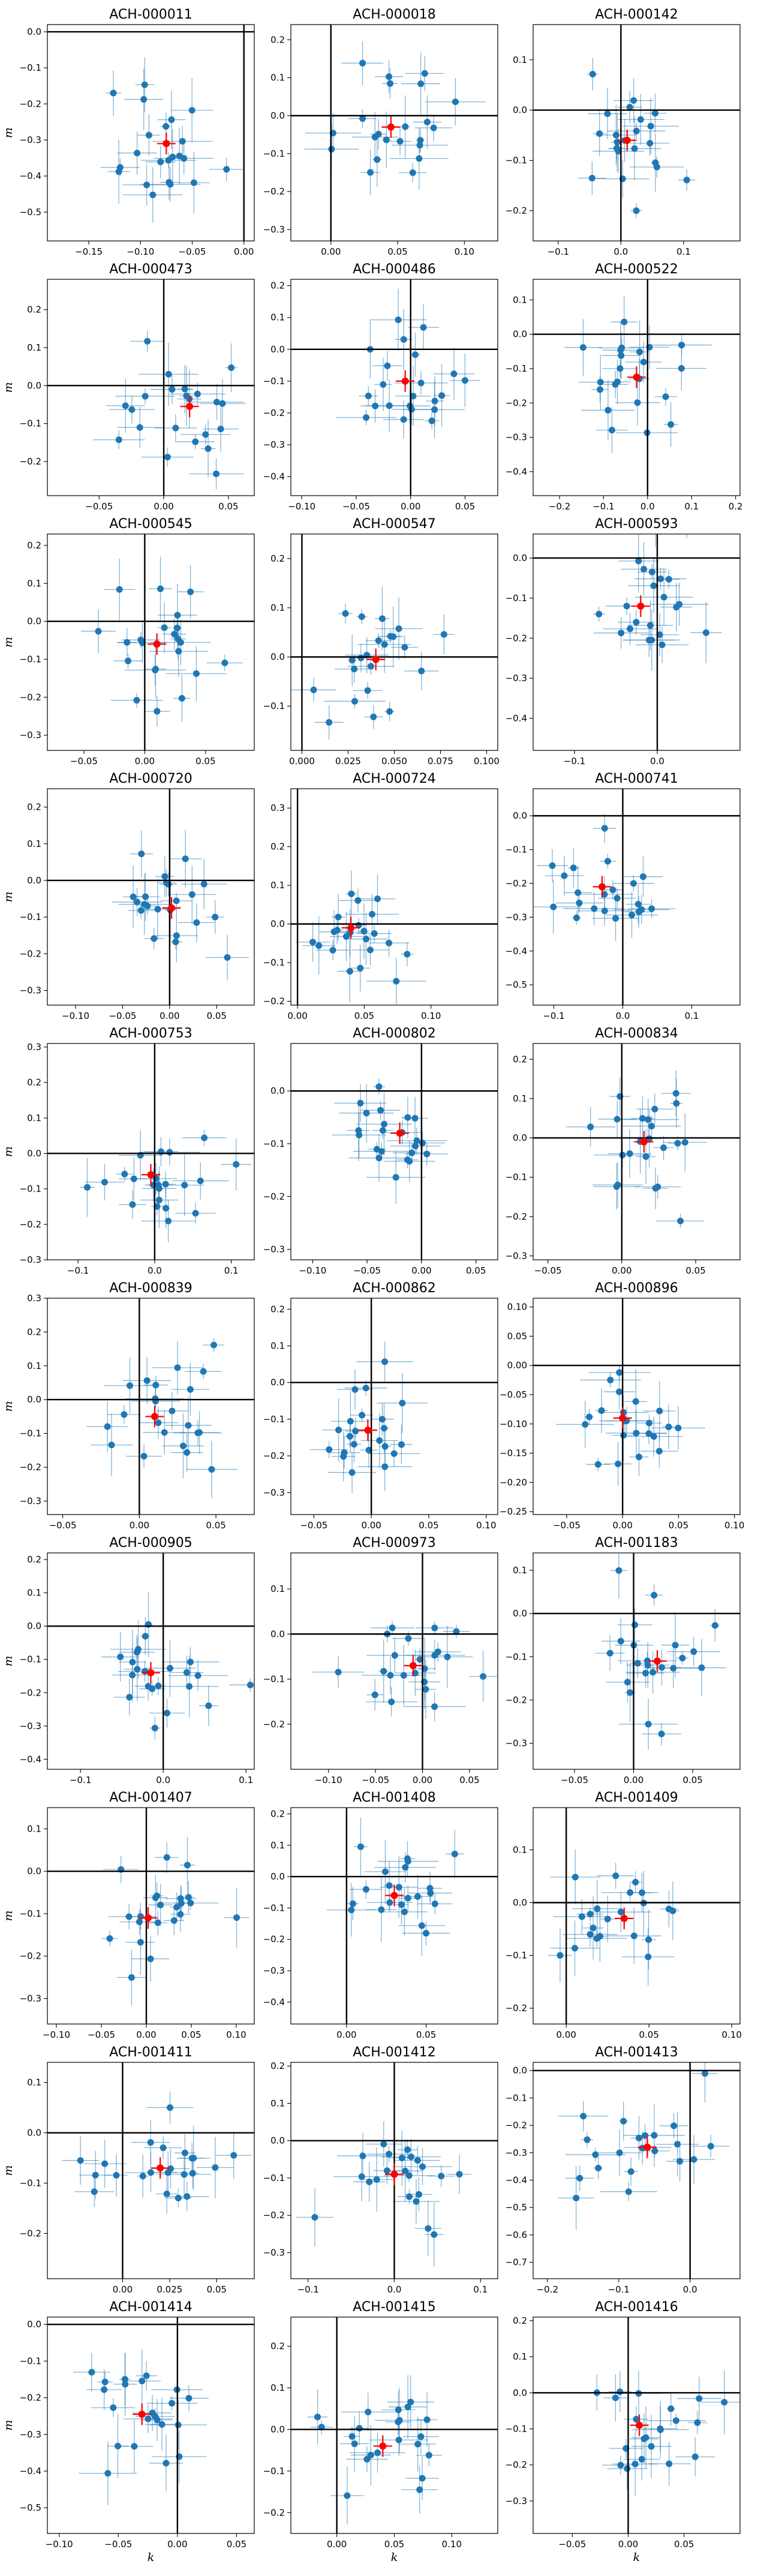  I want to click on x-tick-label: 0.075, so click(440, 762).